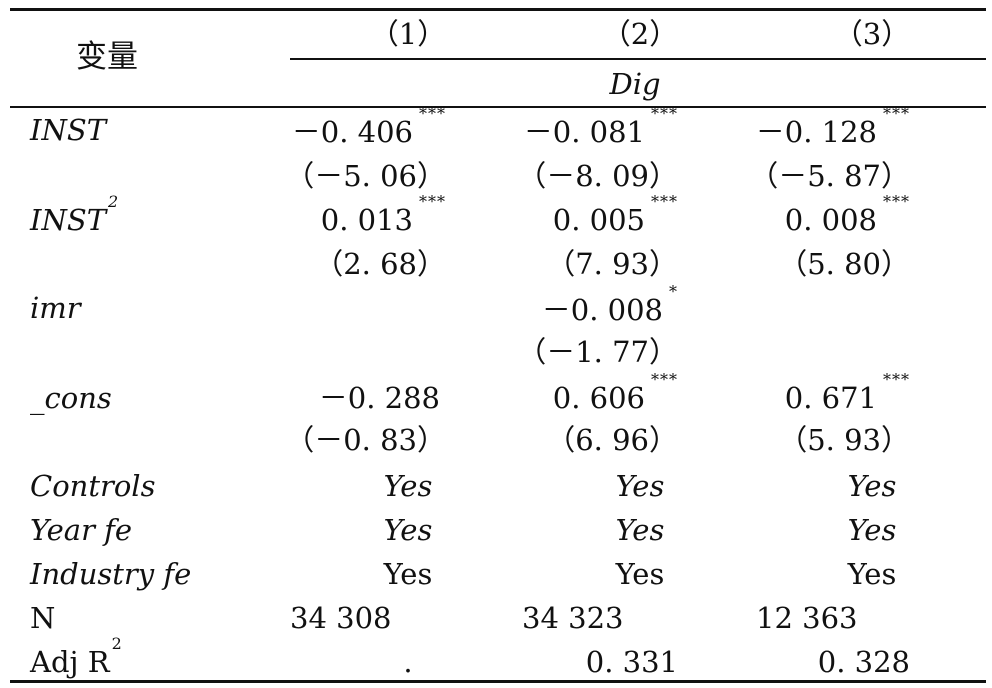 The height and width of the screenshot is (688, 992). What do you see at coordinates (635, 84) in the screenshot?
I see `dependent-variable-label: Dig` at bounding box center [635, 84].